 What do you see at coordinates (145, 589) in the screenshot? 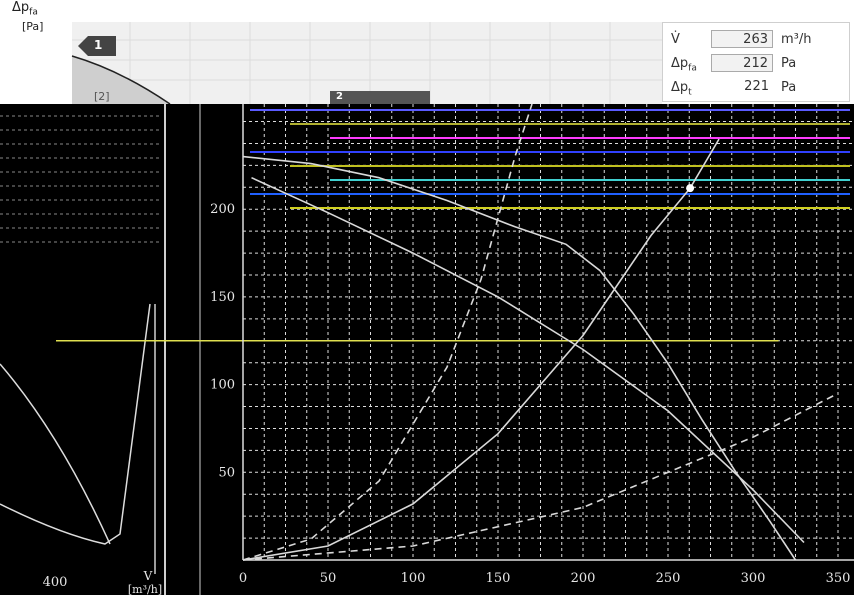
I see `left-panel-x-unit: [m³/h]` at bounding box center [145, 589].